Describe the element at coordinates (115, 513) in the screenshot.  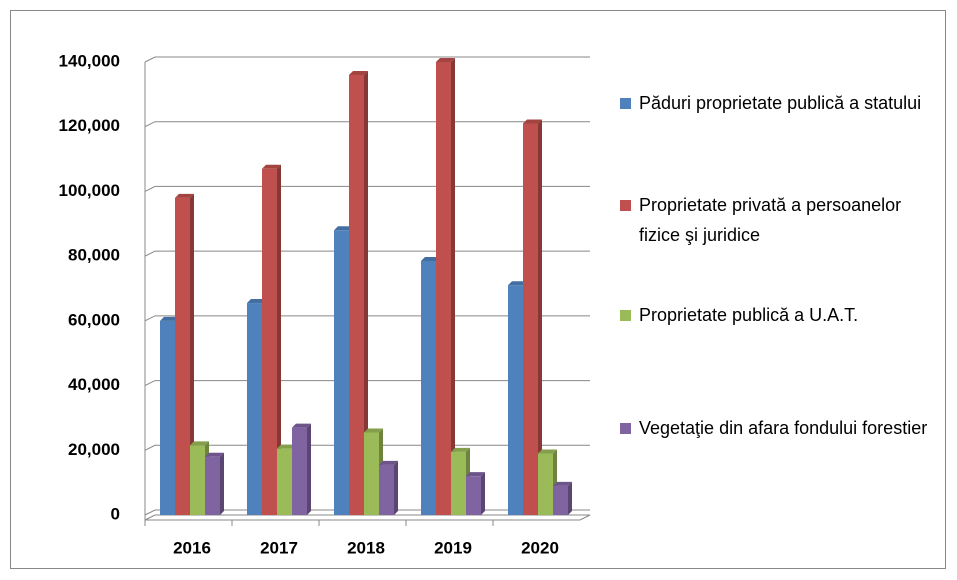
I see `y-tick-label: 0` at that location.